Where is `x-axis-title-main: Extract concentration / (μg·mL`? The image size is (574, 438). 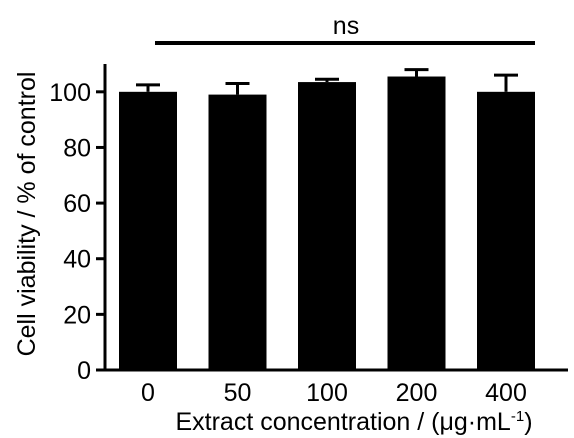 x-axis-title-main: Extract concentration / (μg·mL is located at coordinates (342, 422).